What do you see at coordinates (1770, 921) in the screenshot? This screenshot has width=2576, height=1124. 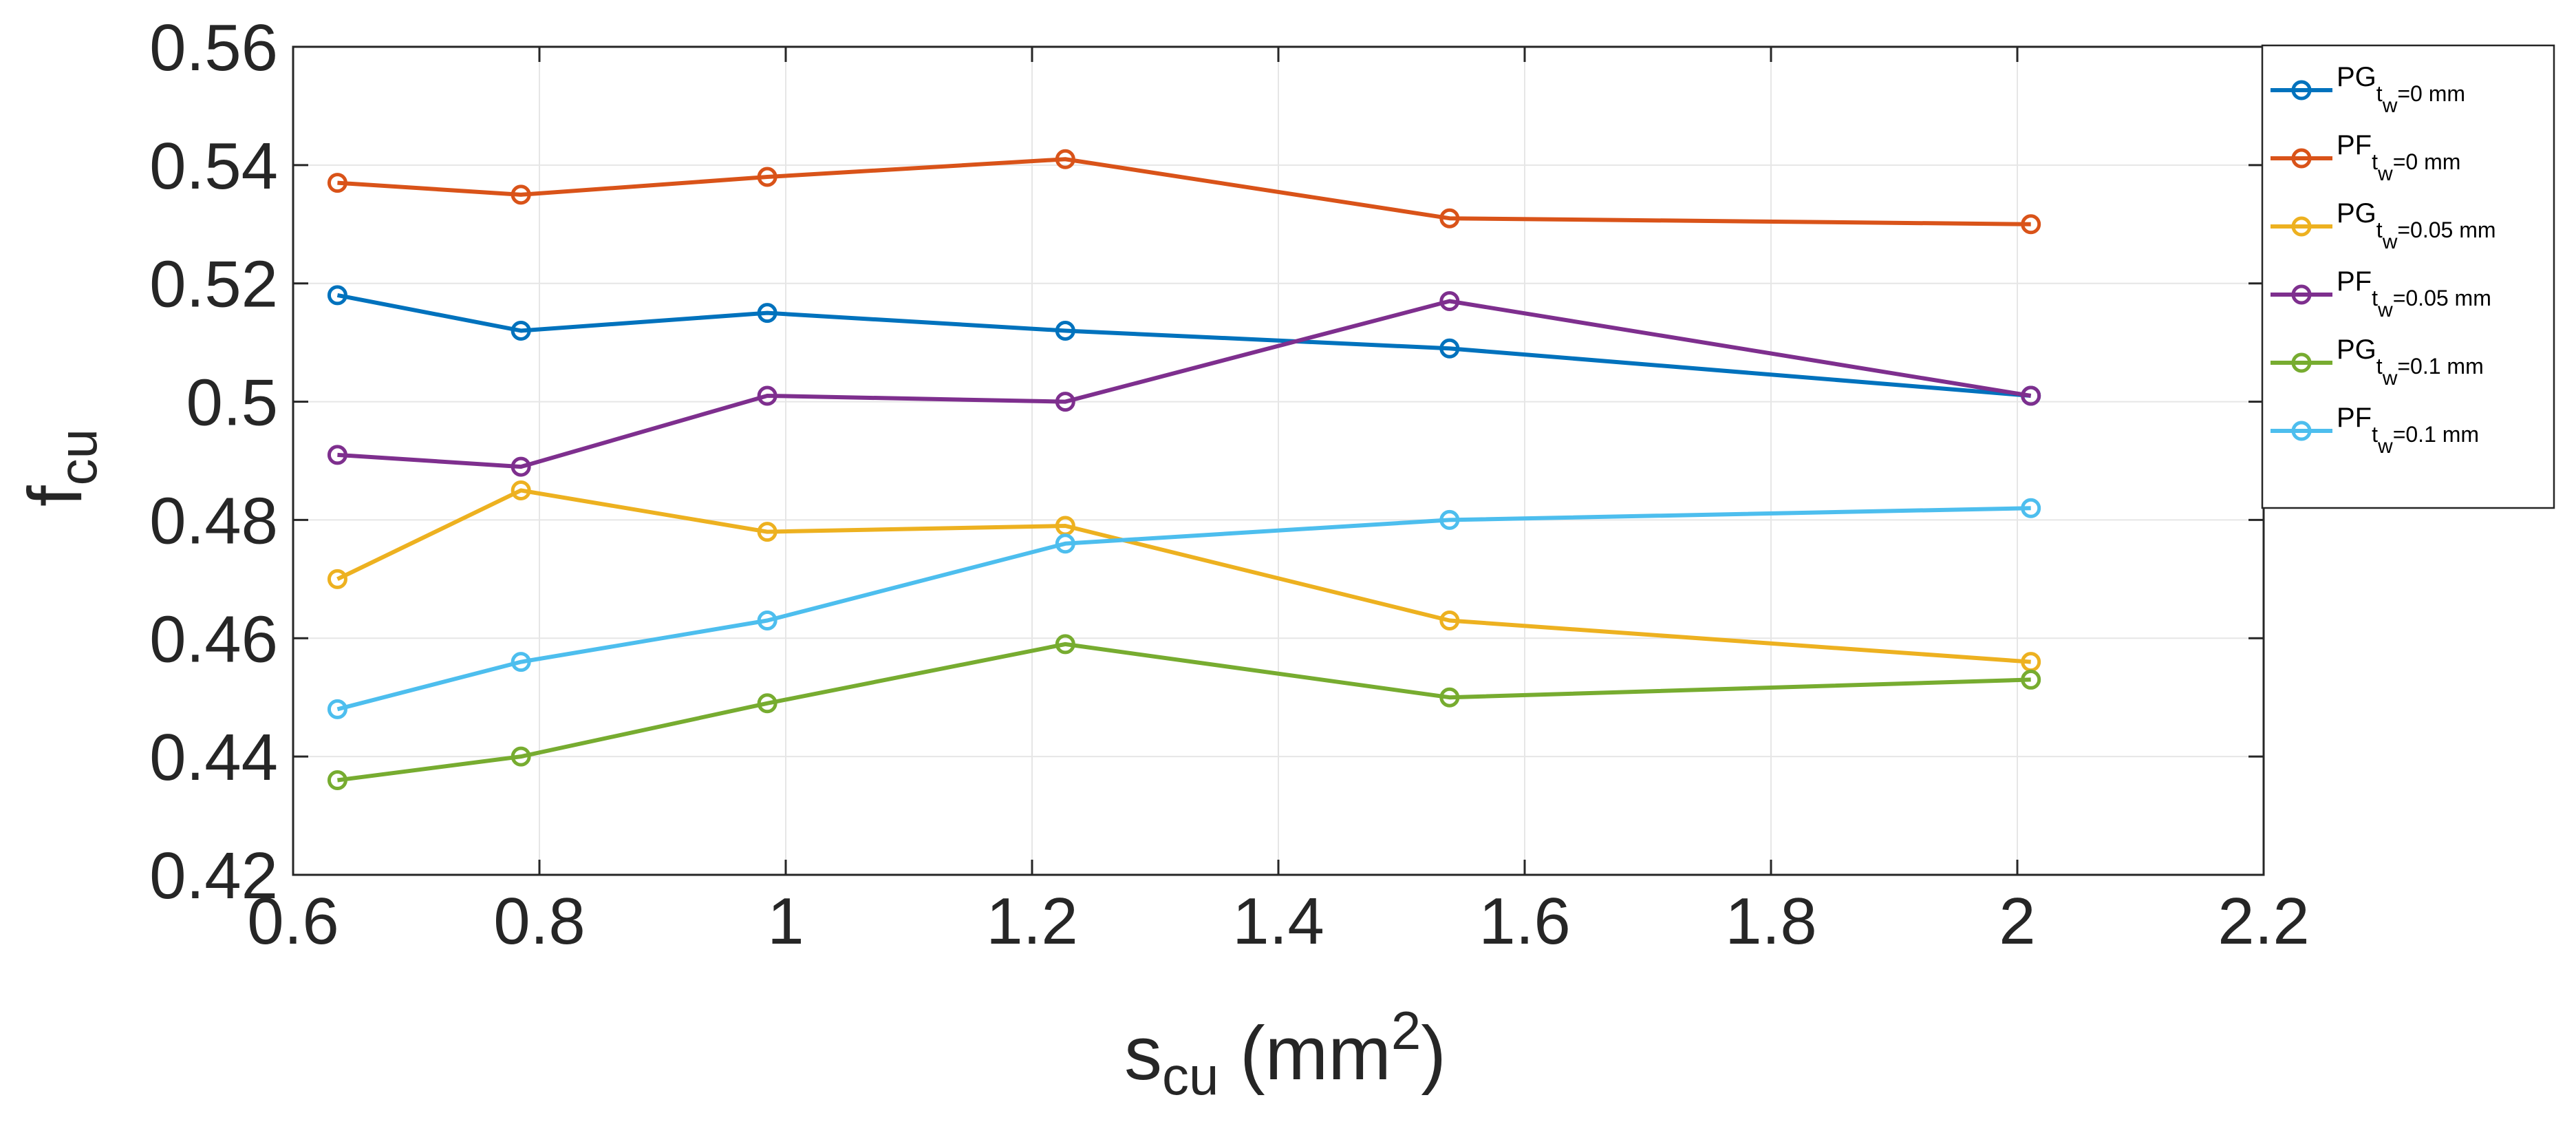 I see `x-tick-label: 1.8` at bounding box center [1770, 921].